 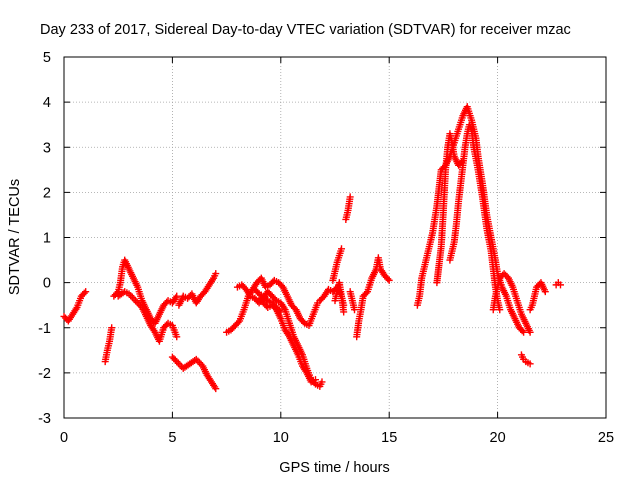 What do you see at coordinates (64, 438) in the screenshot?
I see `x-tick-label: 0` at bounding box center [64, 438].